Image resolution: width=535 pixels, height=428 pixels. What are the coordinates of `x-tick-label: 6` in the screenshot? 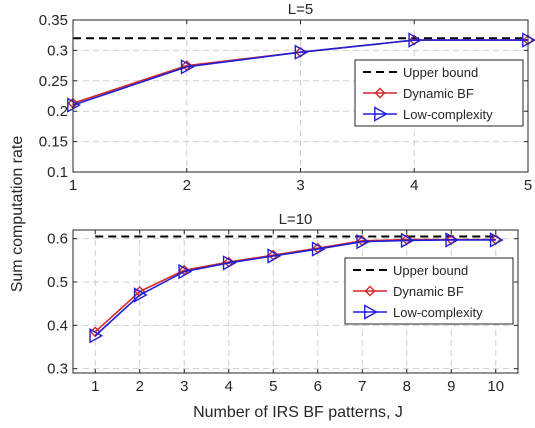 It's located at (318, 386).